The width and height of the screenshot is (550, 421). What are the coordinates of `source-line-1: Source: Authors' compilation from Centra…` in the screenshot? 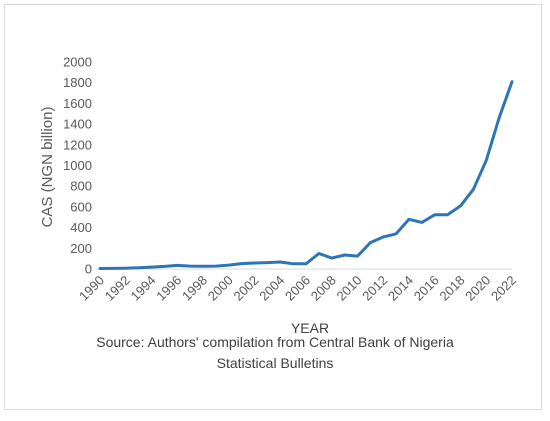 It's located at (275, 342).